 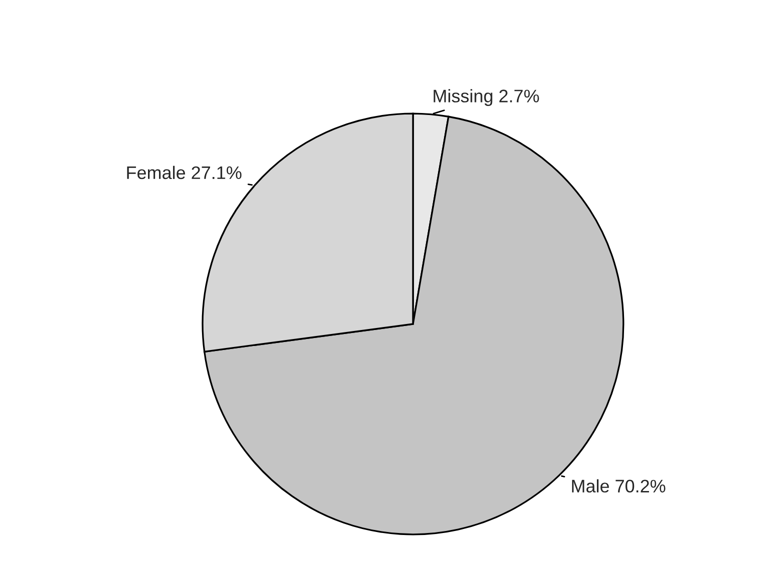 What do you see at coordinates (486, 97) in the screenshot?
I see `slice-label: Missing 2.7%` at bounding box center [486, 97].